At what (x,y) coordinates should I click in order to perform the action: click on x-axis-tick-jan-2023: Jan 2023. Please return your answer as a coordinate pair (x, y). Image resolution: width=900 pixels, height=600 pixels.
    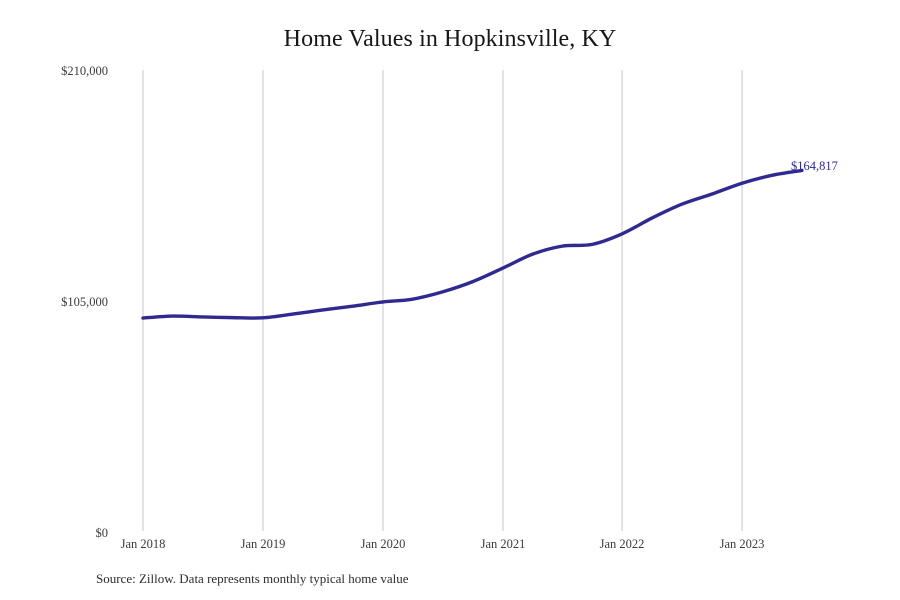
    Looking at the image, I should click on (742, 544).